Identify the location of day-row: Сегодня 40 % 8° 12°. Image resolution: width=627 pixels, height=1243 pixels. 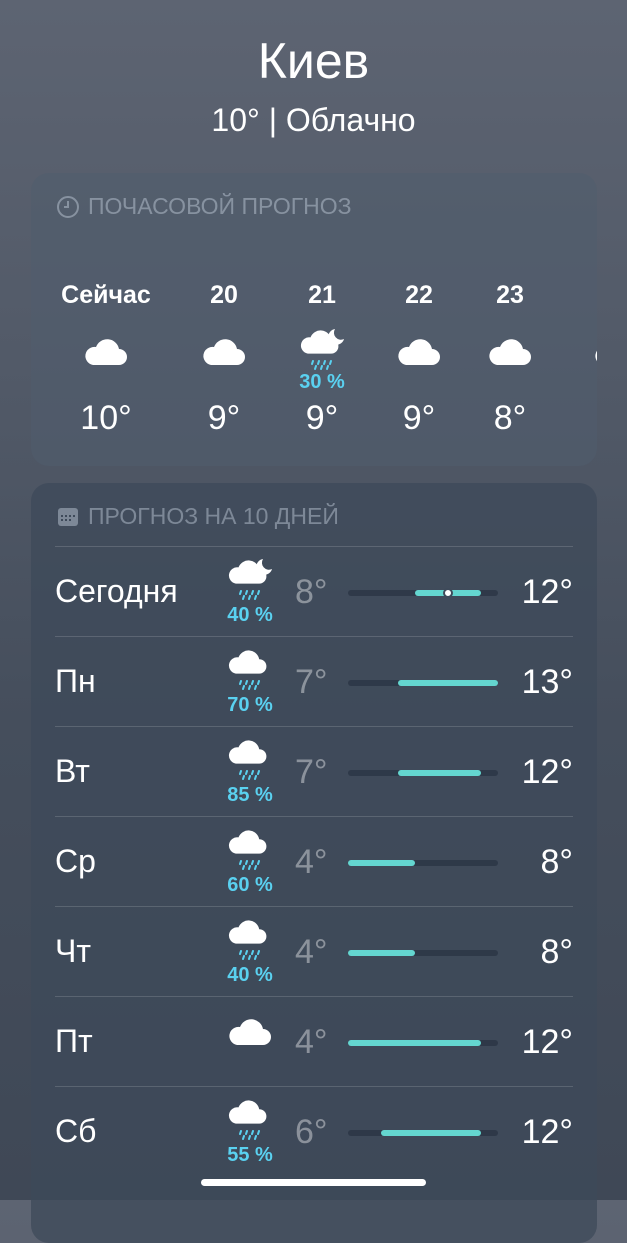
(314, 591).